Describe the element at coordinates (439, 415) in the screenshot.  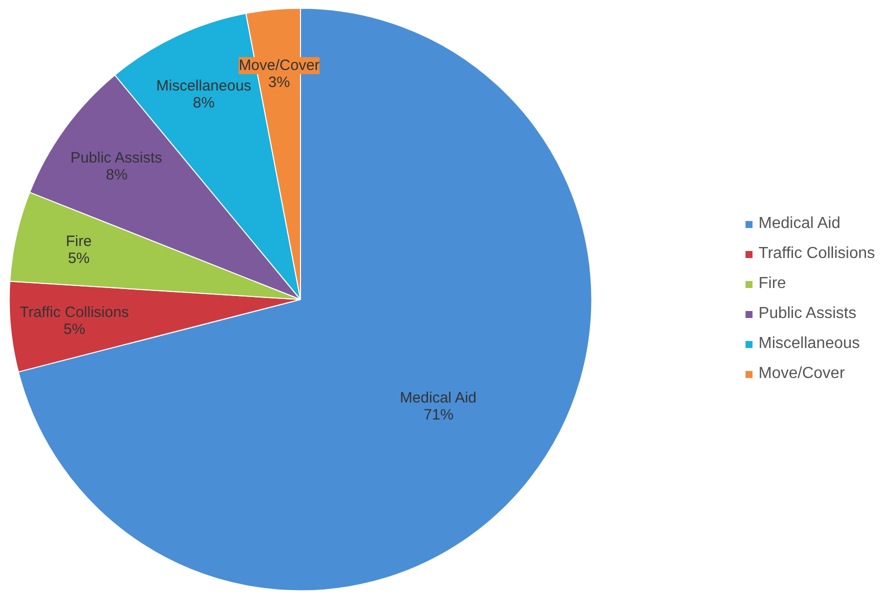
I see `data-label: 71%` at that location.